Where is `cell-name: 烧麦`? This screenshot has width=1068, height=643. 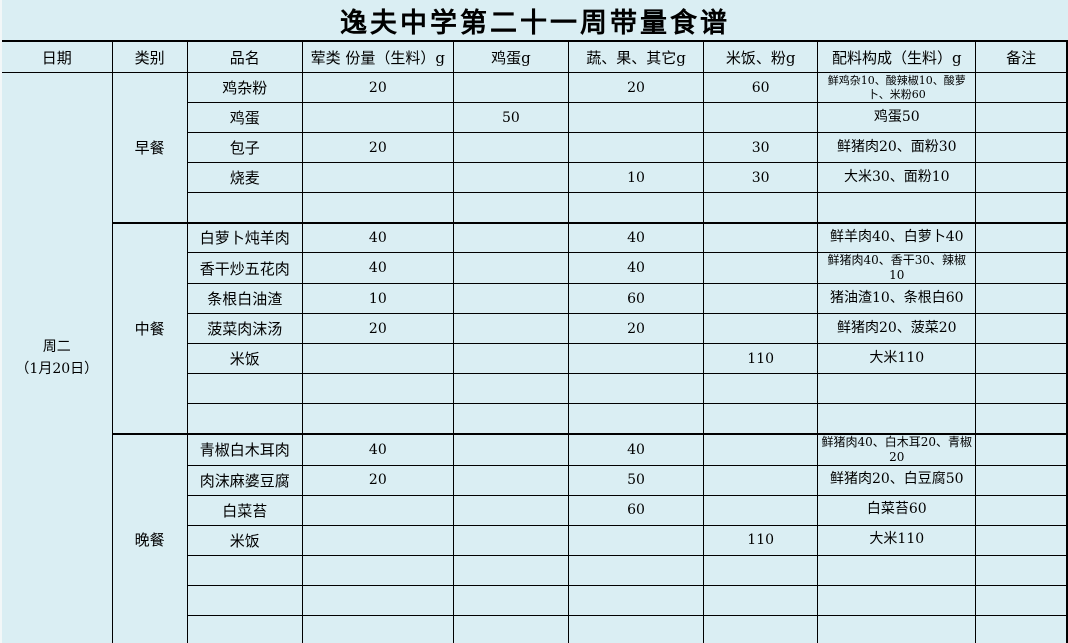
cell-name: 烧麦 is located at coordinates (244, 177).